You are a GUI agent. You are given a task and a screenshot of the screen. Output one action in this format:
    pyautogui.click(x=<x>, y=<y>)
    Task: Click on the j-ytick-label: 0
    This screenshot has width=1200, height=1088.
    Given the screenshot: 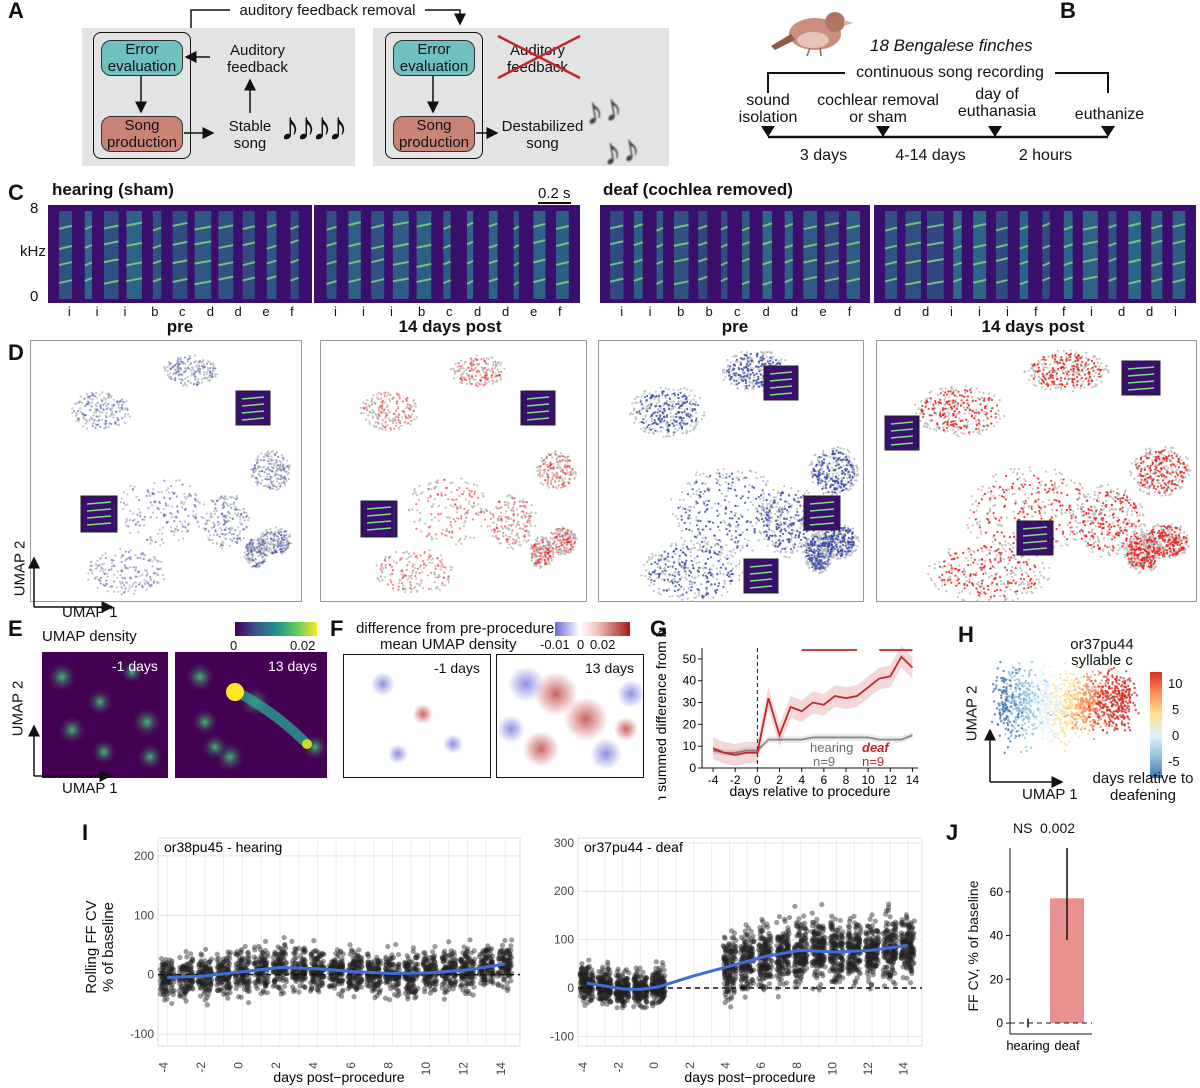 What is the action you would take?
    pyautogui.click(x=999, y=1023)
    